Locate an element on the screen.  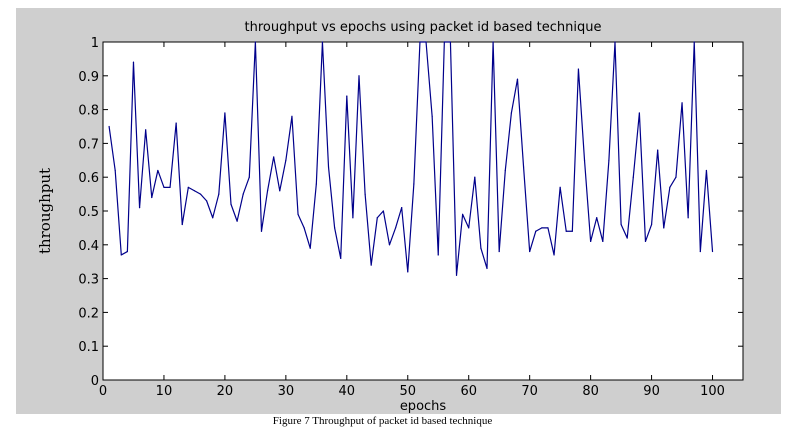
x-tick-label: 40 is located at coordinates (347, 391).